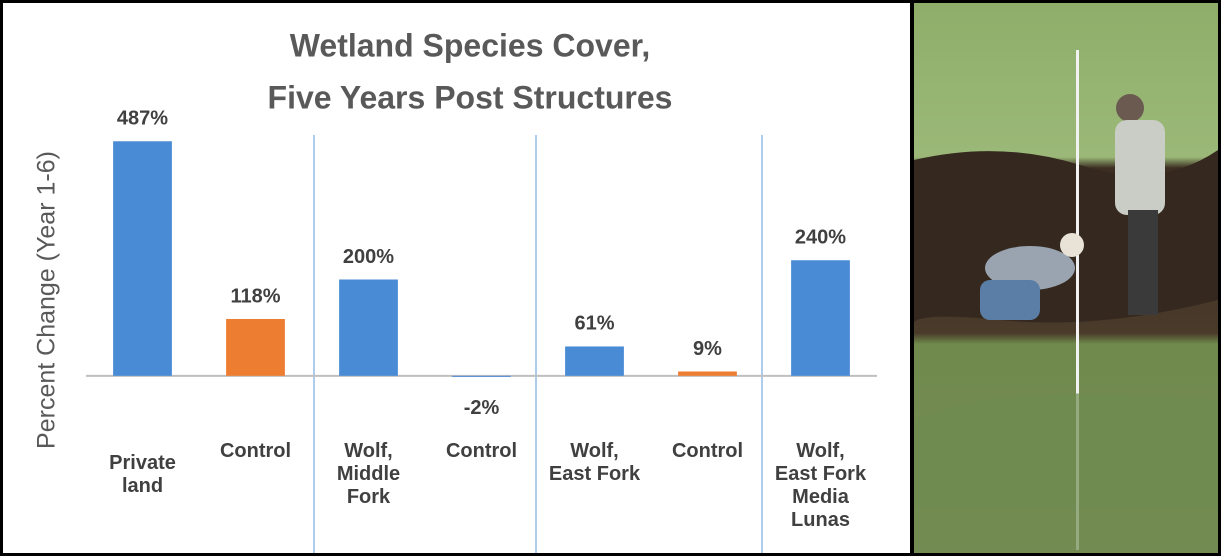  Describe the element at coordinates (820, 238) in the screenshot. I see `value-label: 240%` at that location.